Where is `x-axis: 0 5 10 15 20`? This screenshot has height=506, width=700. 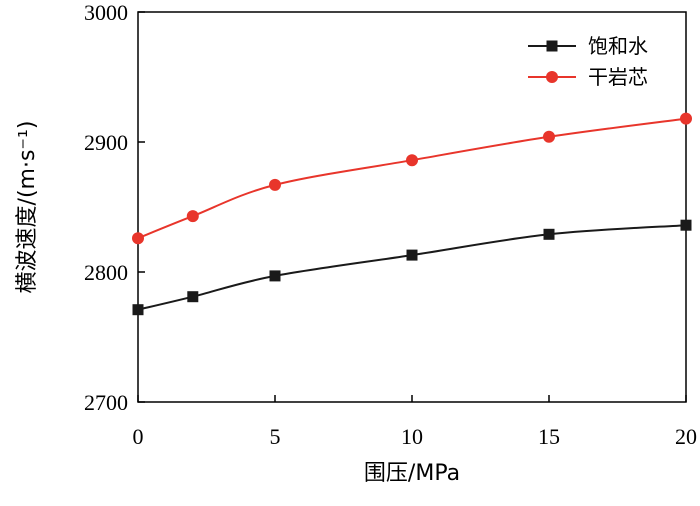
x-axis: 0 5 10 15 20 is located at coordinates (415, 422).